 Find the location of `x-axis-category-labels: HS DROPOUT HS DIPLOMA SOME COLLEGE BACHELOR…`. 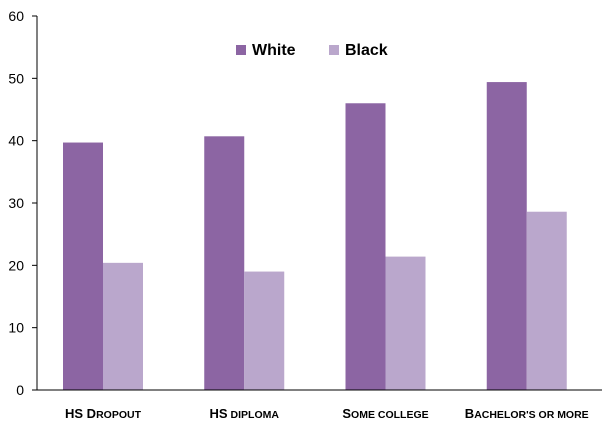

x-axis-category-labels: HS DROPOUT HS DIPLOMA SOME COLLEGE BACHELOR… is located at coordinates (327, 413).